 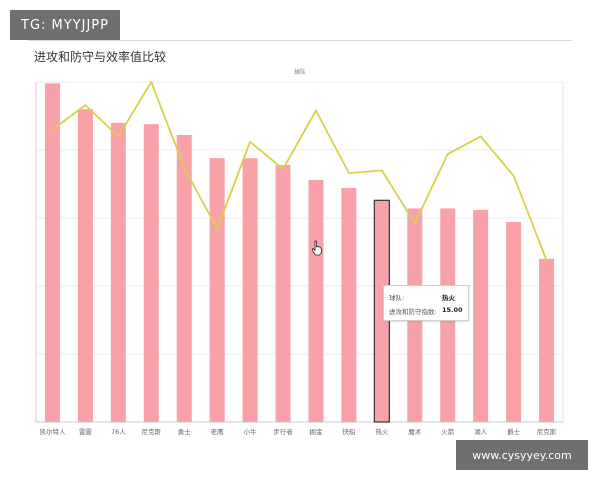 I want to click on bar-老鹰, so click(x=217, y=290).